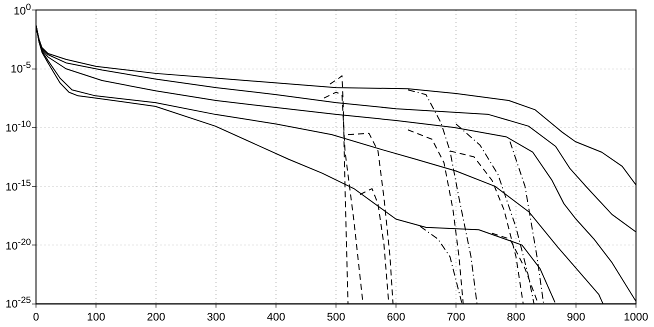  Describe the element at coordinates (20, 68) in the screenshot. I see `y-tick-label: 10$^{-5}$` at that location.